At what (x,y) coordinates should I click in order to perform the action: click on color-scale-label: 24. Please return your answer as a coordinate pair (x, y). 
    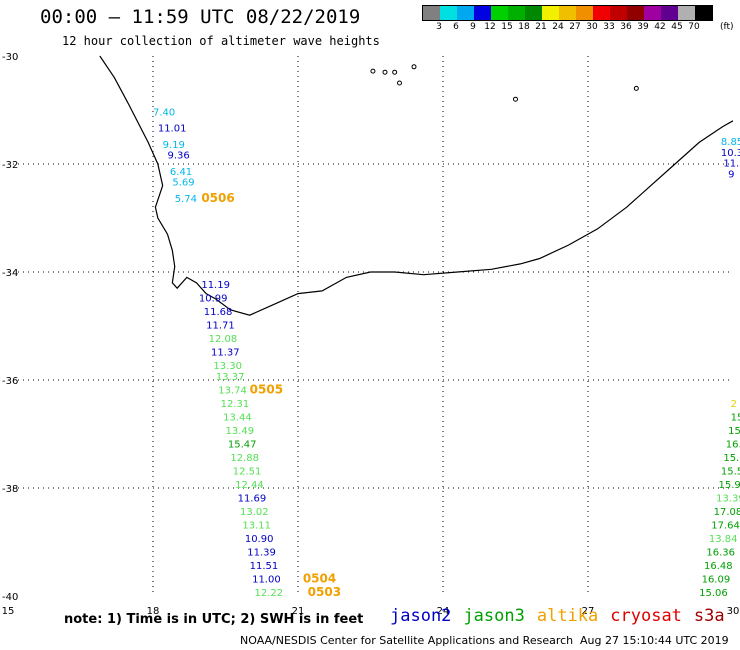
    Looking at the image, I should click on (558, 27).